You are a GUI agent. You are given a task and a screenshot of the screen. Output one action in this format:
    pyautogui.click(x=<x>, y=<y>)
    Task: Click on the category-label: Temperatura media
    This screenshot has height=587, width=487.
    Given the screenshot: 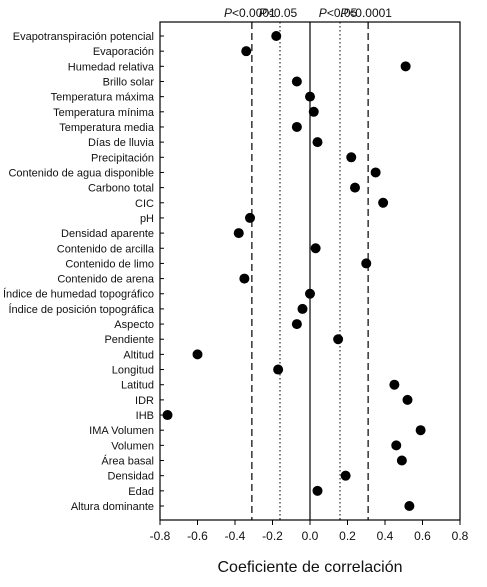 What is the action you would take?
    pyautogui.click(x=107, y=128)
    